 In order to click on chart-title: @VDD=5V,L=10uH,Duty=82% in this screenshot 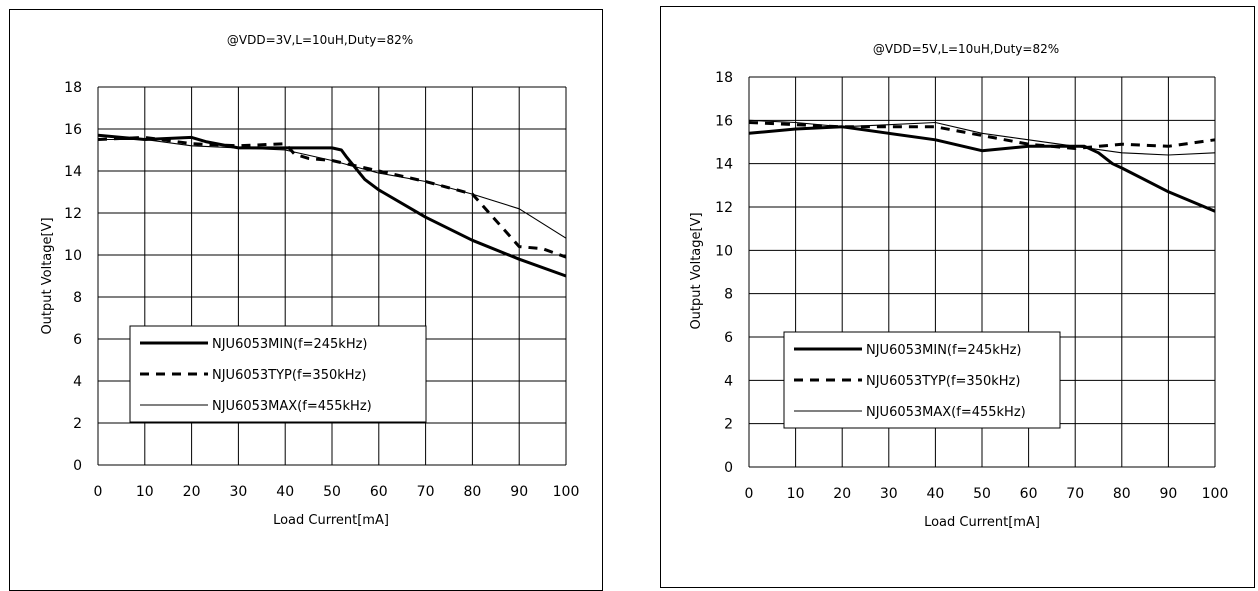, I will do `click(966, 49)`.